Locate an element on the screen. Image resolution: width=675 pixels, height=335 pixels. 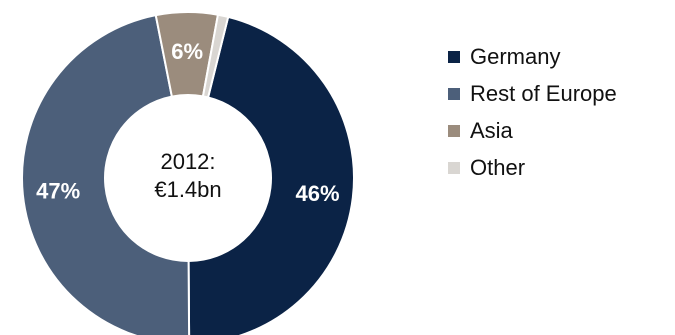
legend-swatch-germany is located at coordinates (454, 56).